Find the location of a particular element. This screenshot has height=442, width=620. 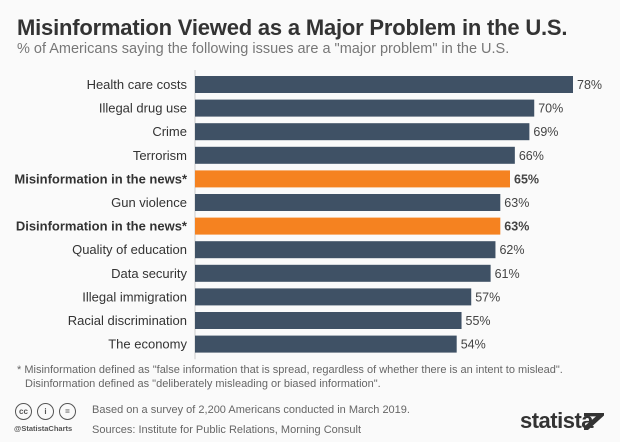

value-label: 69% is located at coordinates (545, 132).